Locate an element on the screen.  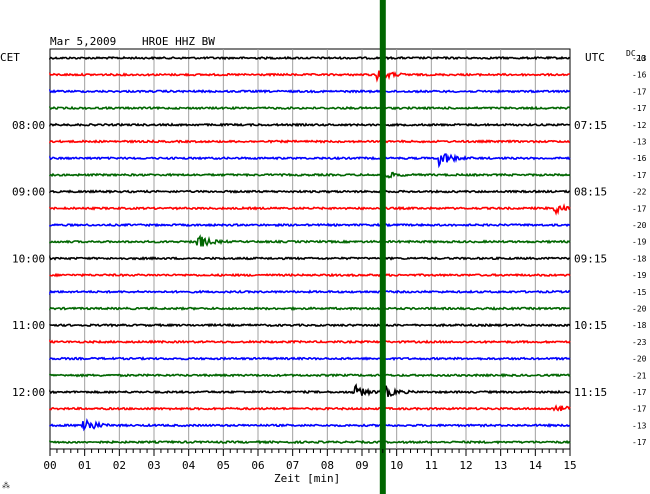
dc-value: -12 is located at coordinates (639, 125).